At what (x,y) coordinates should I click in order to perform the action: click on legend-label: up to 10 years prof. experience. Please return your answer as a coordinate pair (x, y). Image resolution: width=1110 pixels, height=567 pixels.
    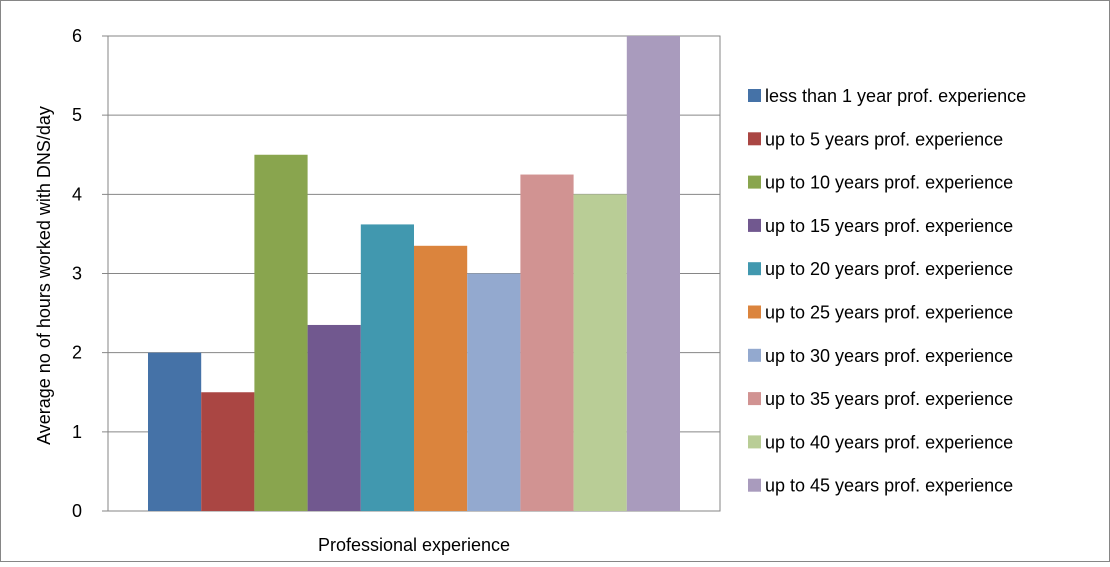
    Looking at the image, I should click on (889, 183).